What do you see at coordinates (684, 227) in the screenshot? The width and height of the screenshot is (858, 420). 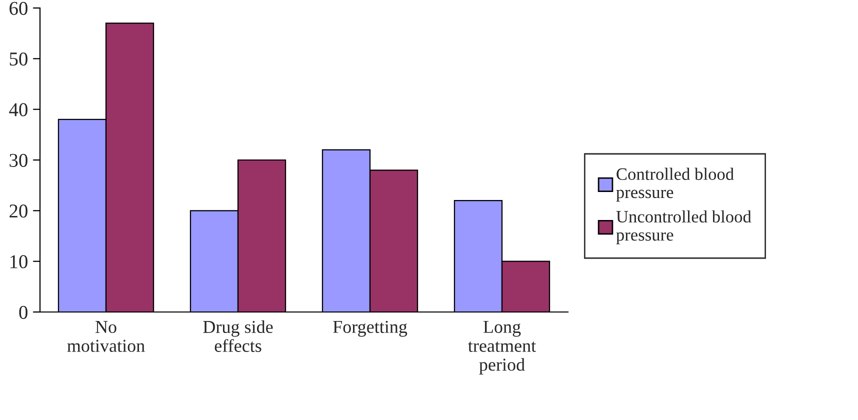 I see `legend-label: Uncontrolled blood pressure` at bounding box center [684, 227].